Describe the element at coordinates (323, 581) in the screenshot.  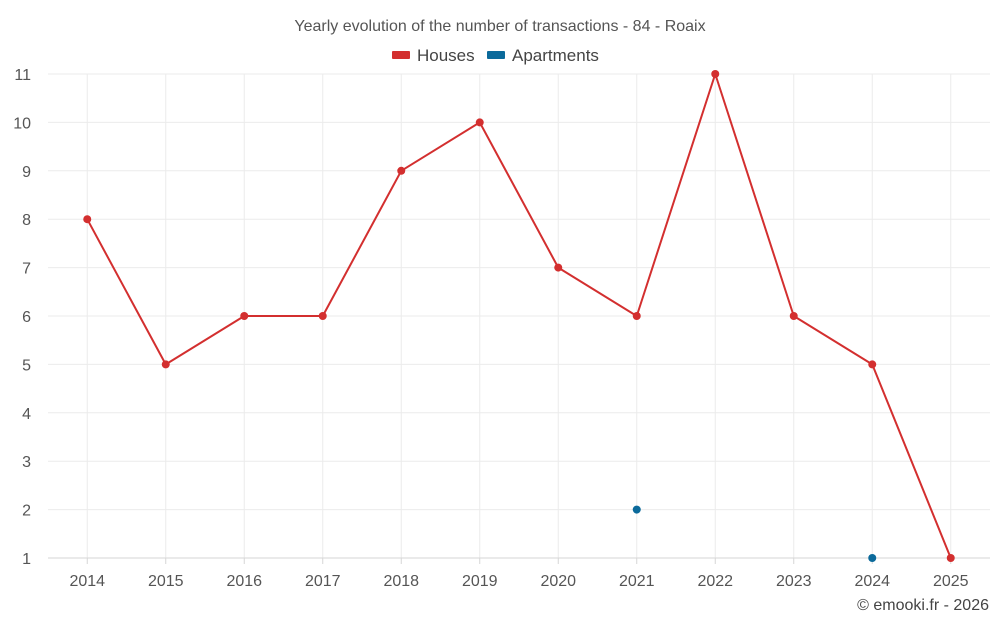
I see `x-tick-label: 2017` at that location.